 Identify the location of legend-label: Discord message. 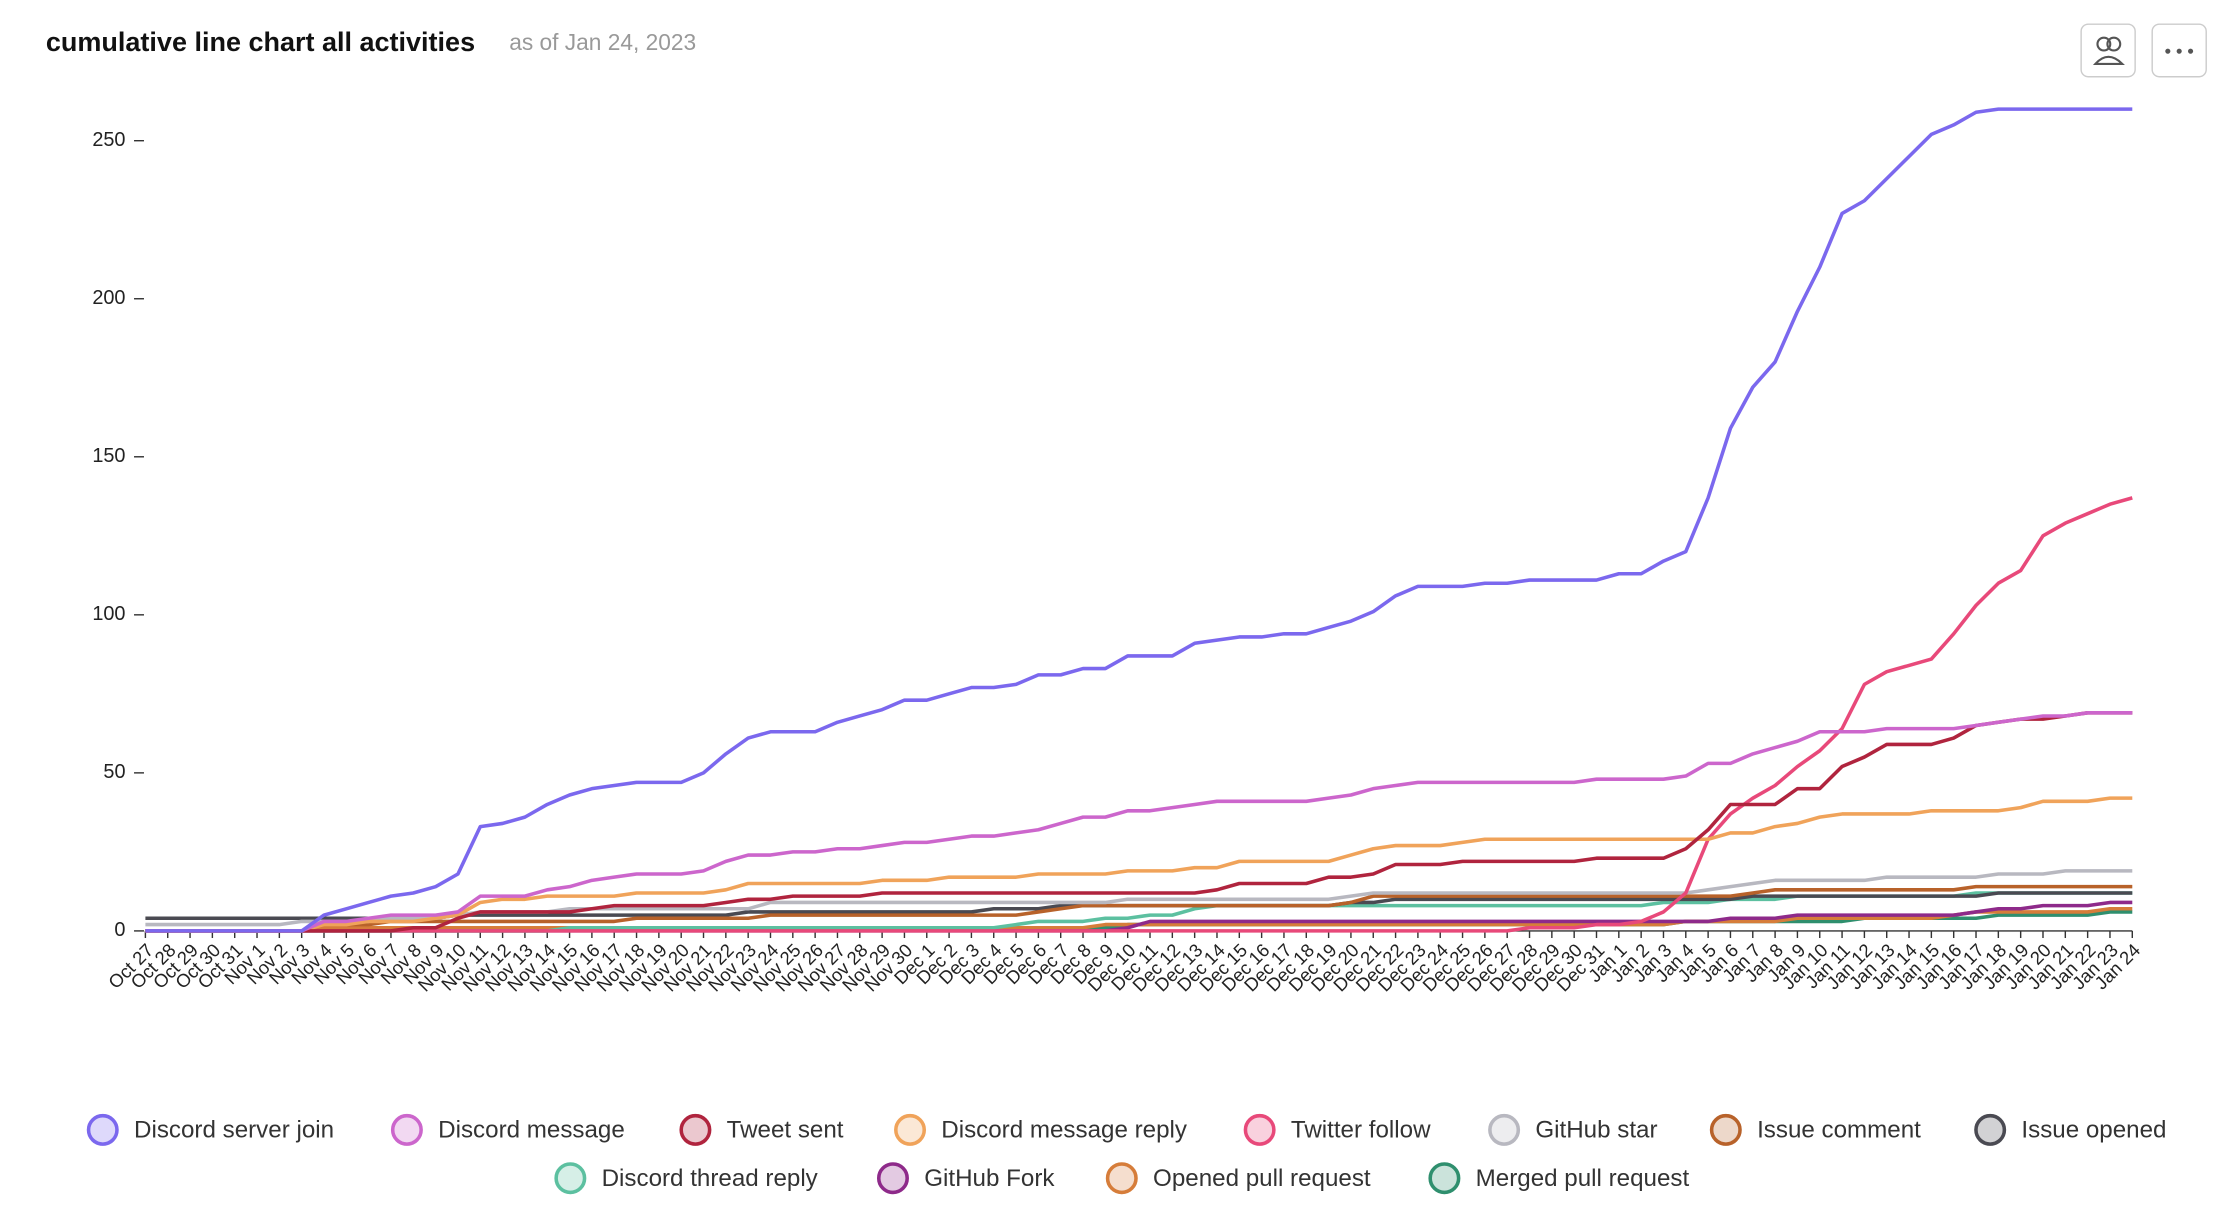
(531, 1130).